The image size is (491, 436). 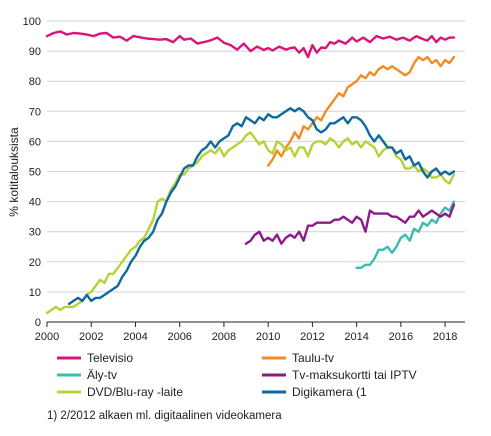 I want to click on y-tick-label: 50, so click(x=35, y=173).